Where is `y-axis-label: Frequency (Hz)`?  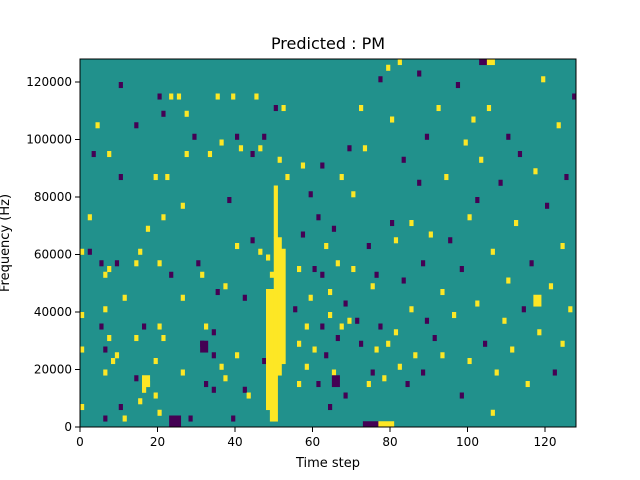
y-axis-label: Frequency (Hz) is located at coordinates (6, 243).